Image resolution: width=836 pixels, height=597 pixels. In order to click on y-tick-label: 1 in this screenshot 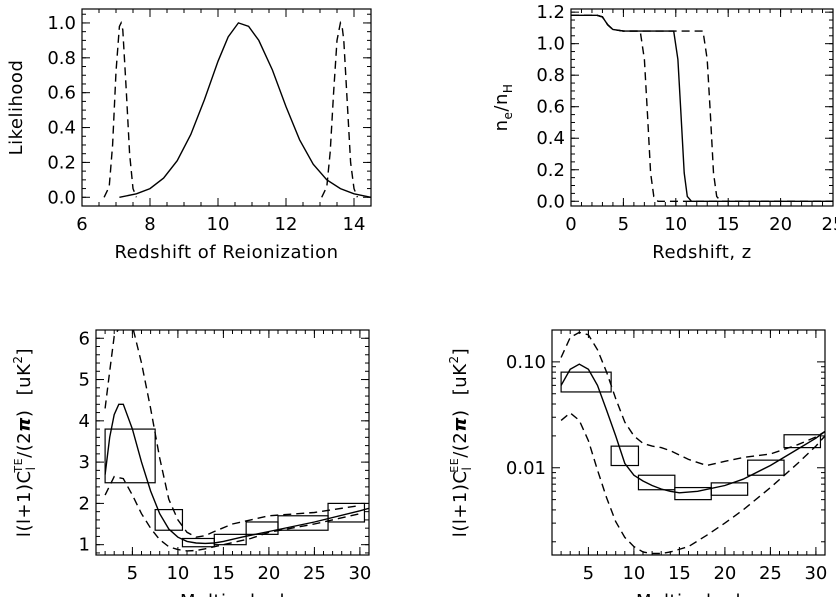, I will do `click(84, 545)`.